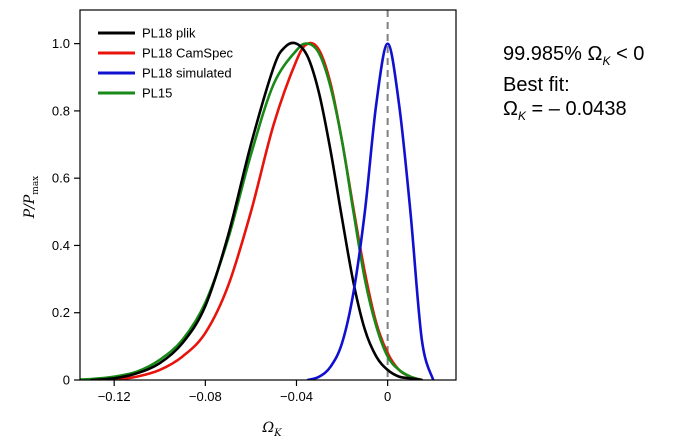  I want to click on y-tick-label: 0.6, so click(61, 178).